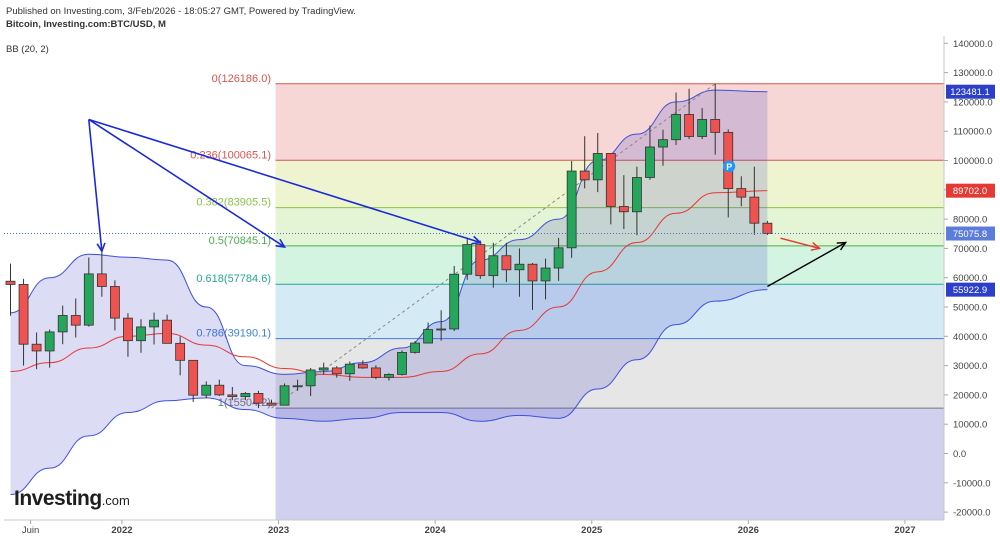  I want to click on red-arrow-shaft, so click(800, 243).